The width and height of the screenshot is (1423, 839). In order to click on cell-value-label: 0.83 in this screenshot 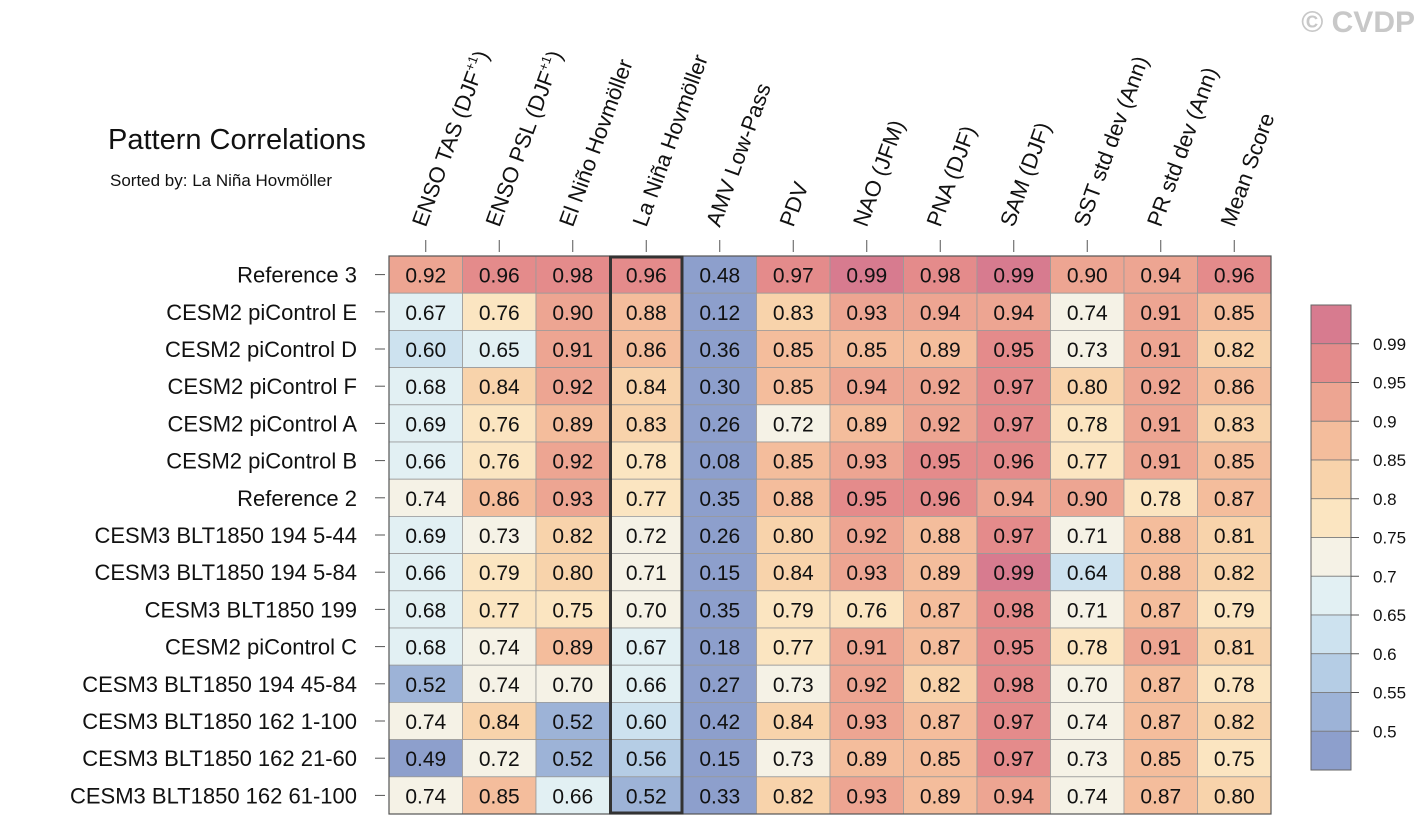, I will do `click(1234, 424)`.